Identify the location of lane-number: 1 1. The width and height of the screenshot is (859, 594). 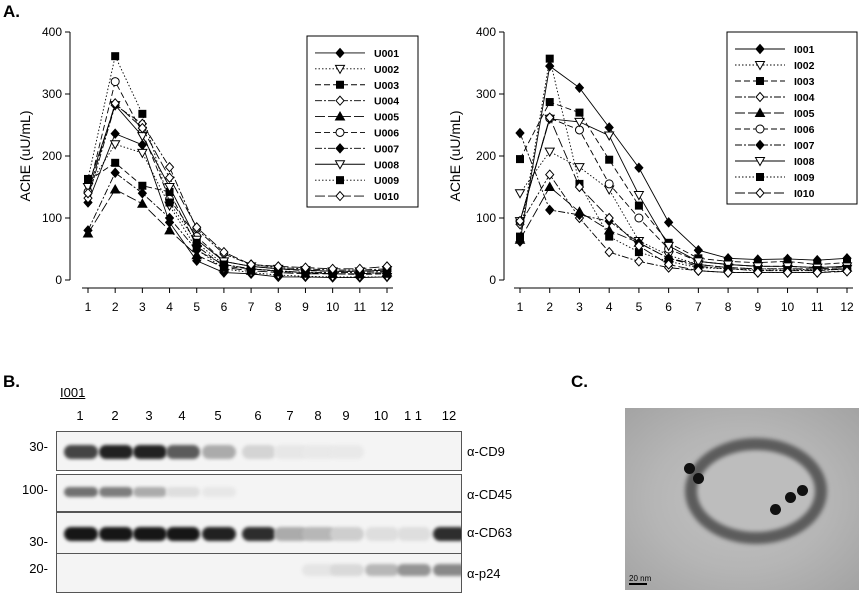
(413, 415).